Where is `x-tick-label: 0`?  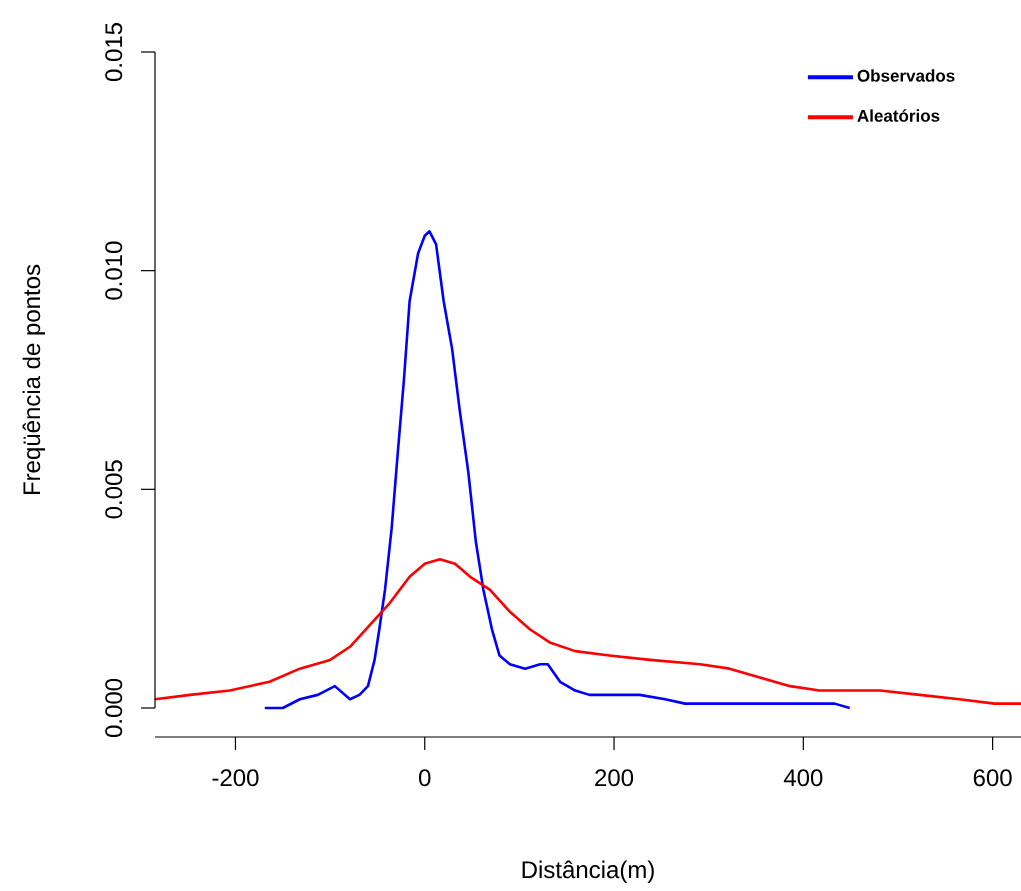
x-tick-label: 0 is located at coordinates (425, 778).